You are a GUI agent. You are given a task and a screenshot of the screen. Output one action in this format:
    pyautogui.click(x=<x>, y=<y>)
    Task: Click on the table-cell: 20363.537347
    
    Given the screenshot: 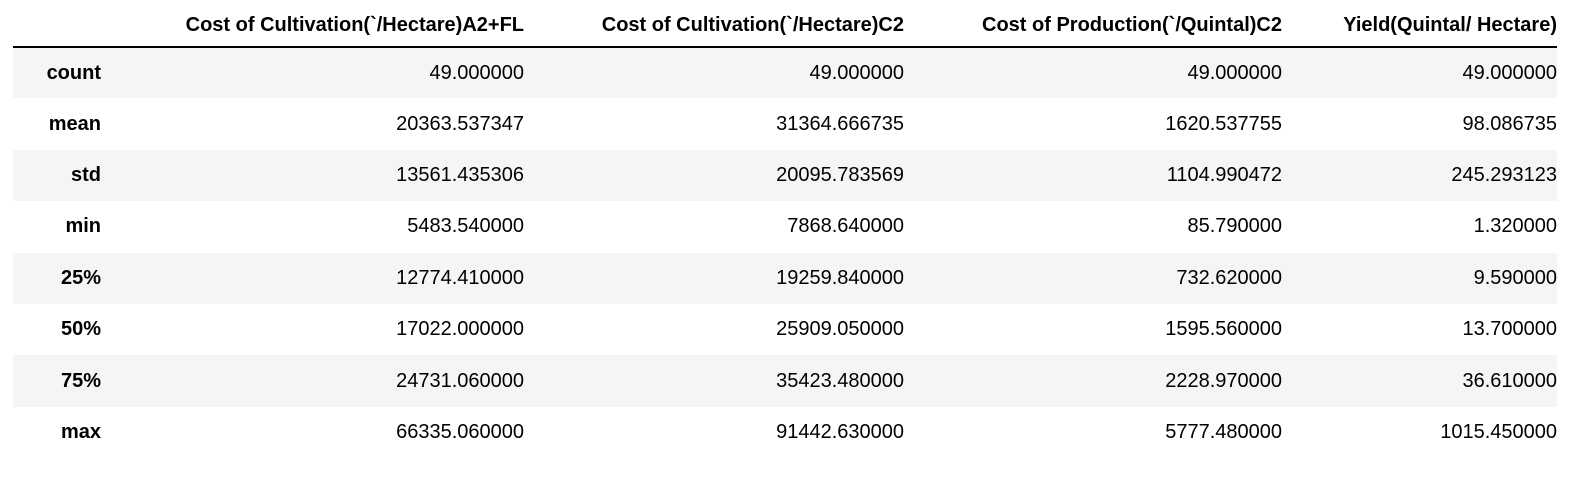 What is the action you would take?
    pyautogui.click(x=460, y=123)
    